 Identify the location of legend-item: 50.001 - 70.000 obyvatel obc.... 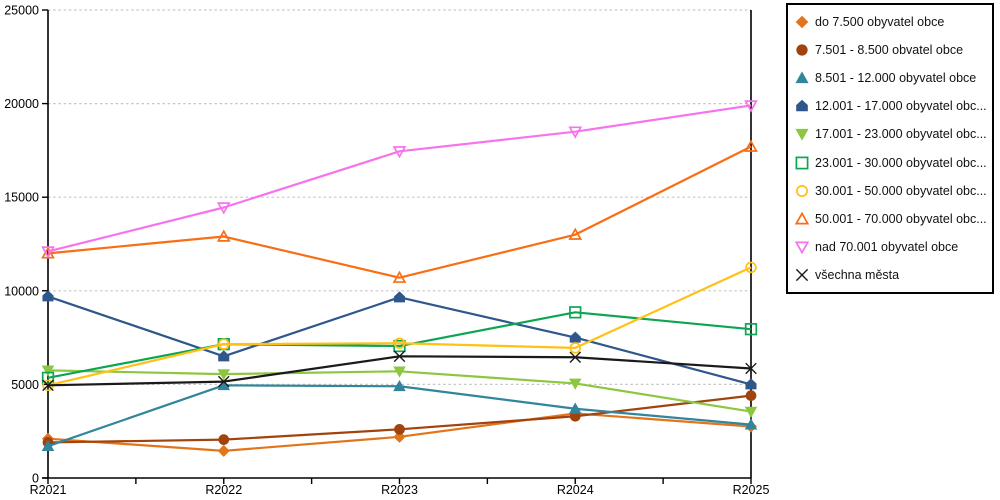
(892, 218).